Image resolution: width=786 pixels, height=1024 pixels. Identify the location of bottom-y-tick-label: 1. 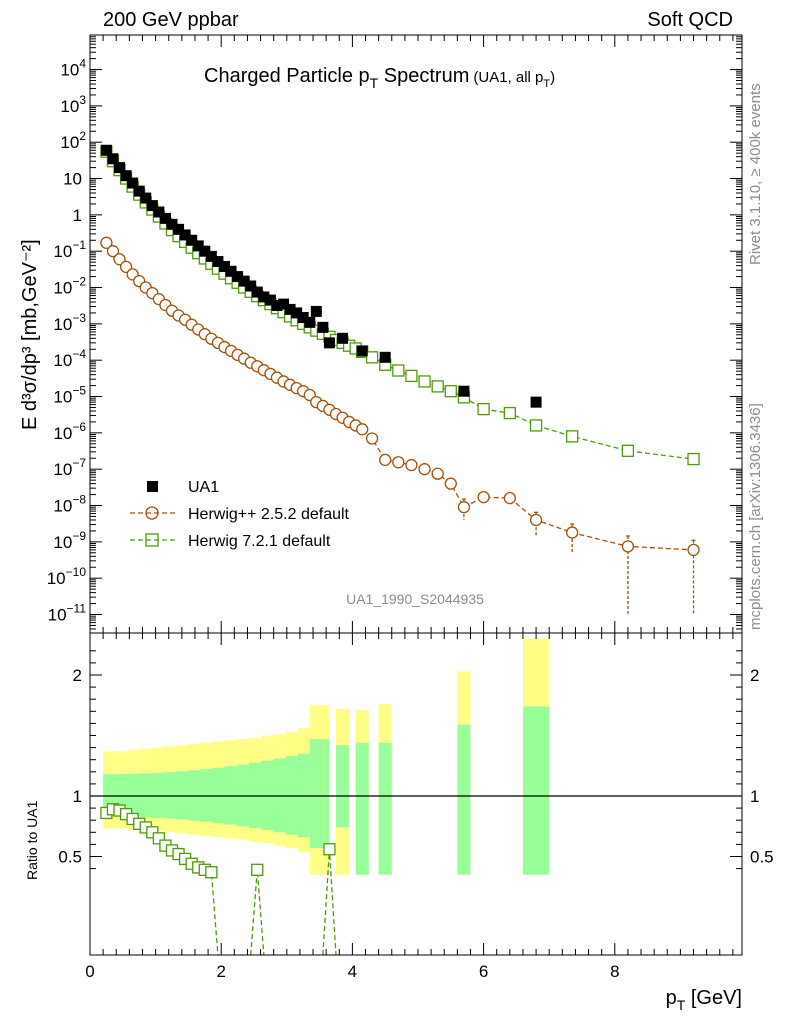
(77, 796).